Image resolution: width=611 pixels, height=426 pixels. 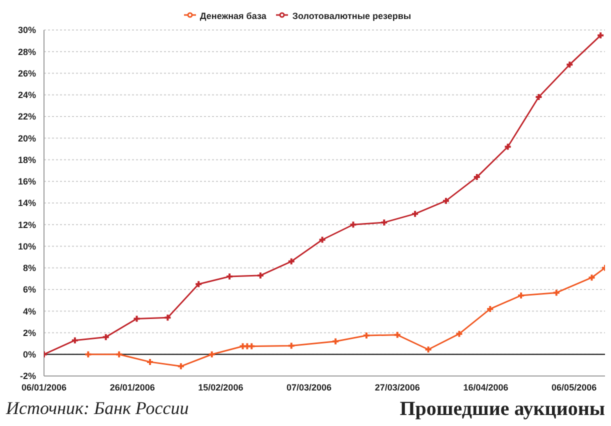 I want to click on legend-label: Денежная база, so click(x=233, y=16).